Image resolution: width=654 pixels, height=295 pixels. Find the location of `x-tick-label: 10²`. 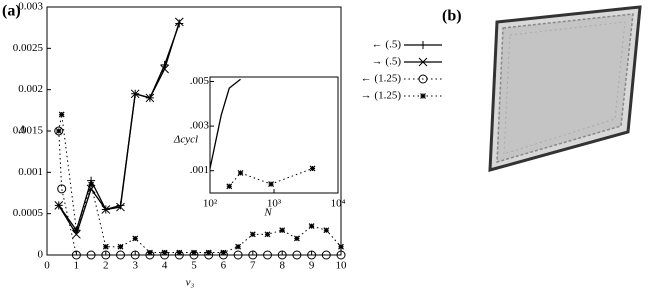

x-tick-label: 10² is located at coordinates (210, 204).